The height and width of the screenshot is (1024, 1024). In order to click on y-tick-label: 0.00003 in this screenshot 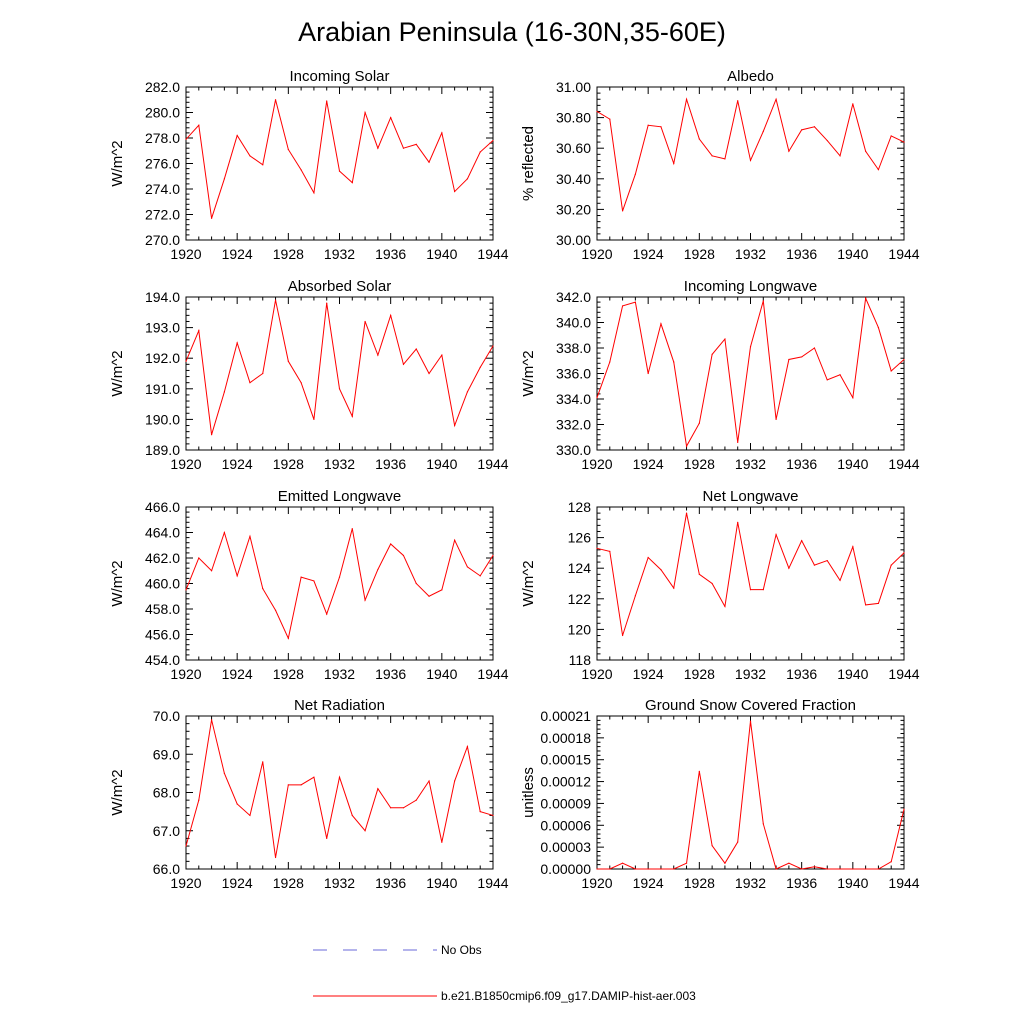, I will do `click(565, 847)`.